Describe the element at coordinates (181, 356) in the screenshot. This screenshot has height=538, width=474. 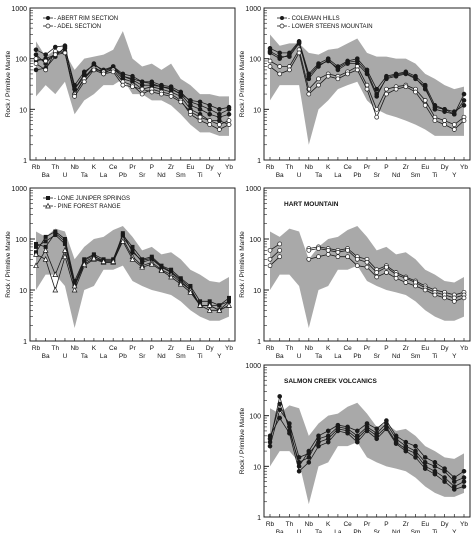
I see `x-tick-label: Sm` at that location.